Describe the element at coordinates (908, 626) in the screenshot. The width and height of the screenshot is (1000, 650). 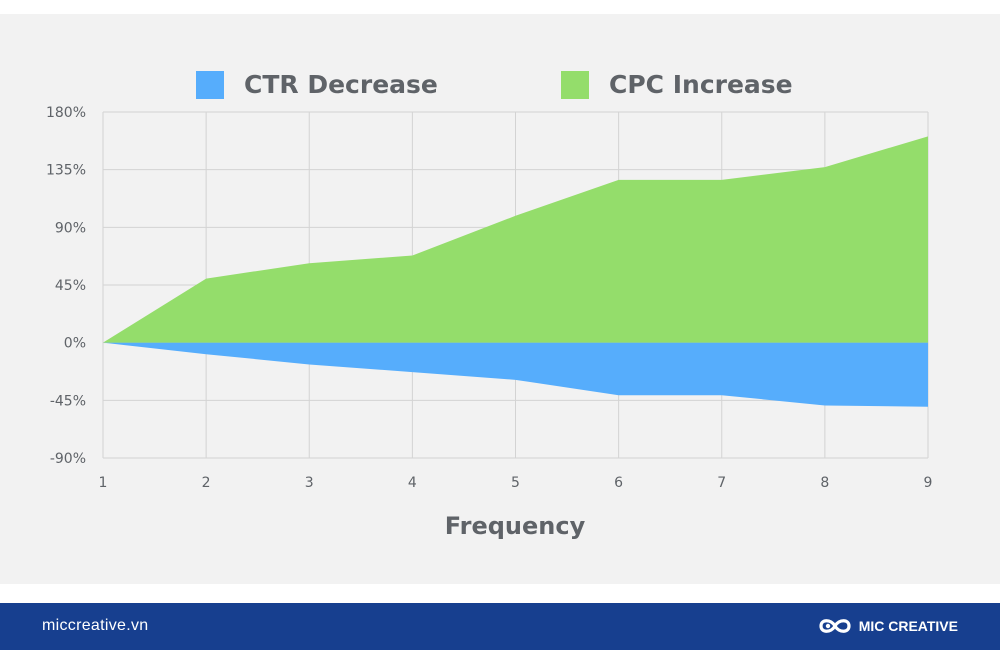
I see `footer-brand-name: MIC CREATIVE` at that location.